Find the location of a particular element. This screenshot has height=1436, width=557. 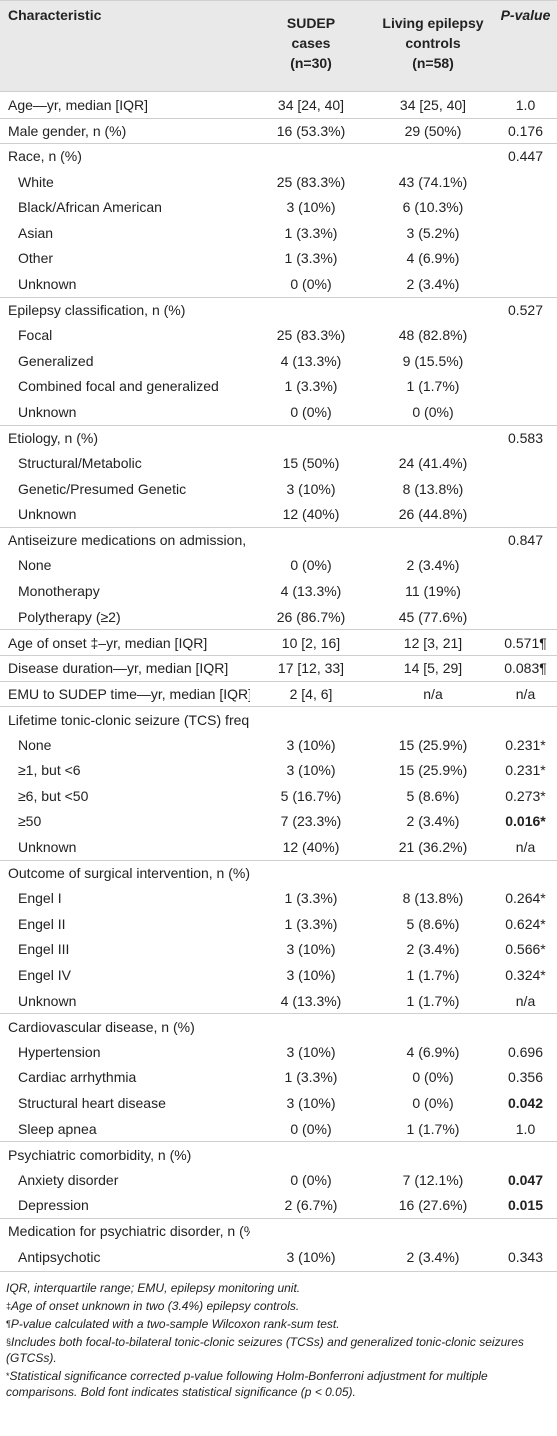

table-row: Depression 2 (6.7%) 16 (27.6%) 0.015 is located at coordinates (278, 1206).